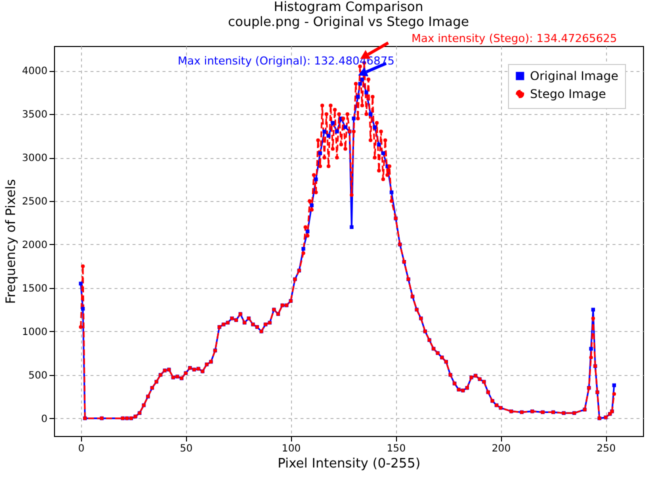 Image resolution: width=649 pixels, height=478 pixels. I want to click on y-tick-label: 3500, so click(35, 115).